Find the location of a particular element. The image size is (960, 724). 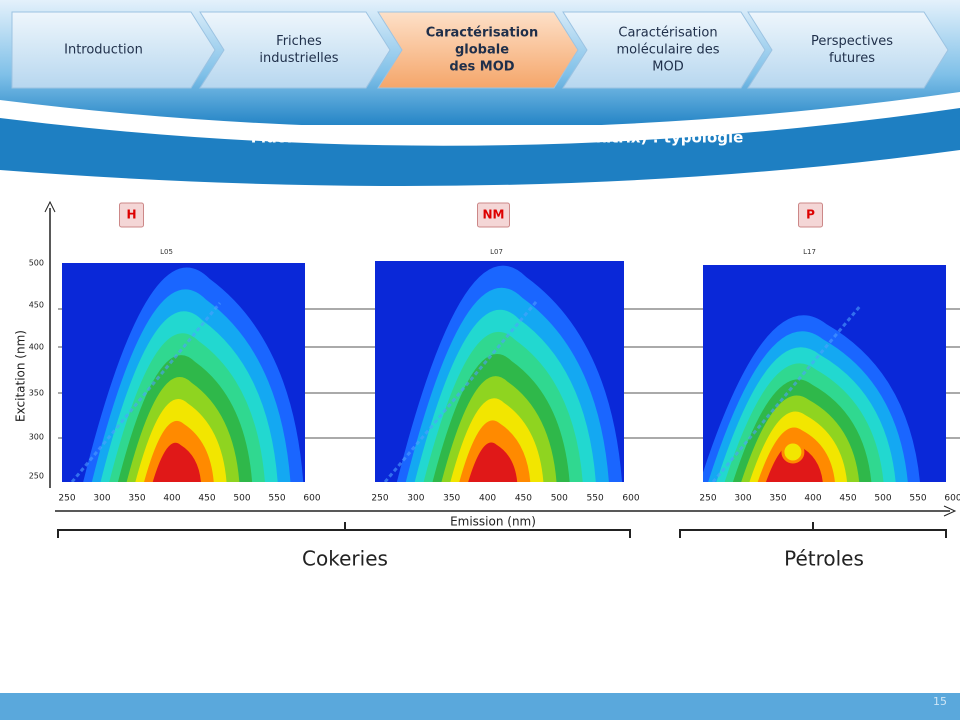

title-band is located at coordinates (480, 147).